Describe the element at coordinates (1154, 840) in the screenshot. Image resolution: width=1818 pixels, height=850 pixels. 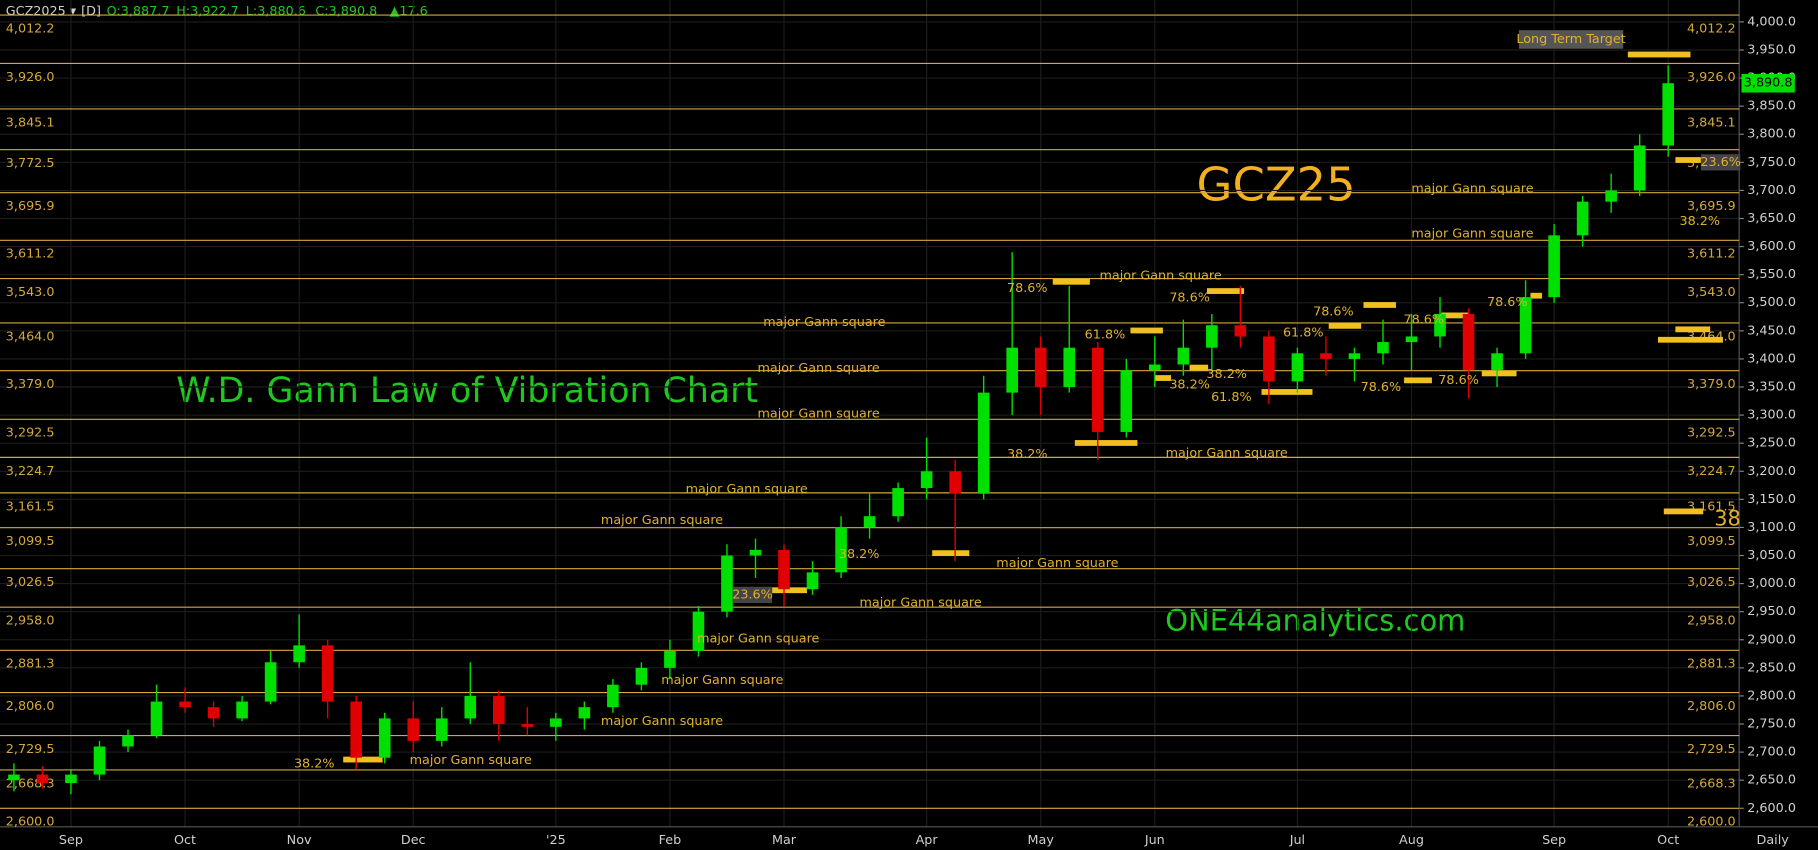
I see `x-tick-label: Jun` at that location.